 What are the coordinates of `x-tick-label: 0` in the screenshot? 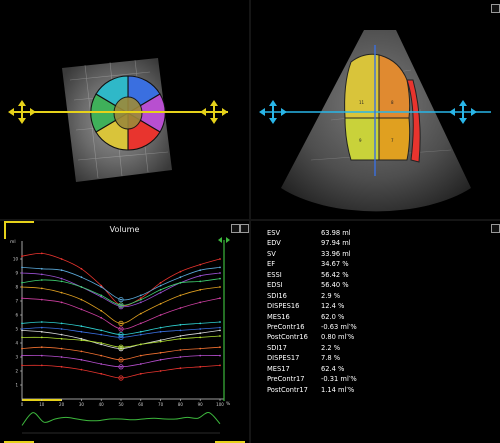 It's located at (22, 404).